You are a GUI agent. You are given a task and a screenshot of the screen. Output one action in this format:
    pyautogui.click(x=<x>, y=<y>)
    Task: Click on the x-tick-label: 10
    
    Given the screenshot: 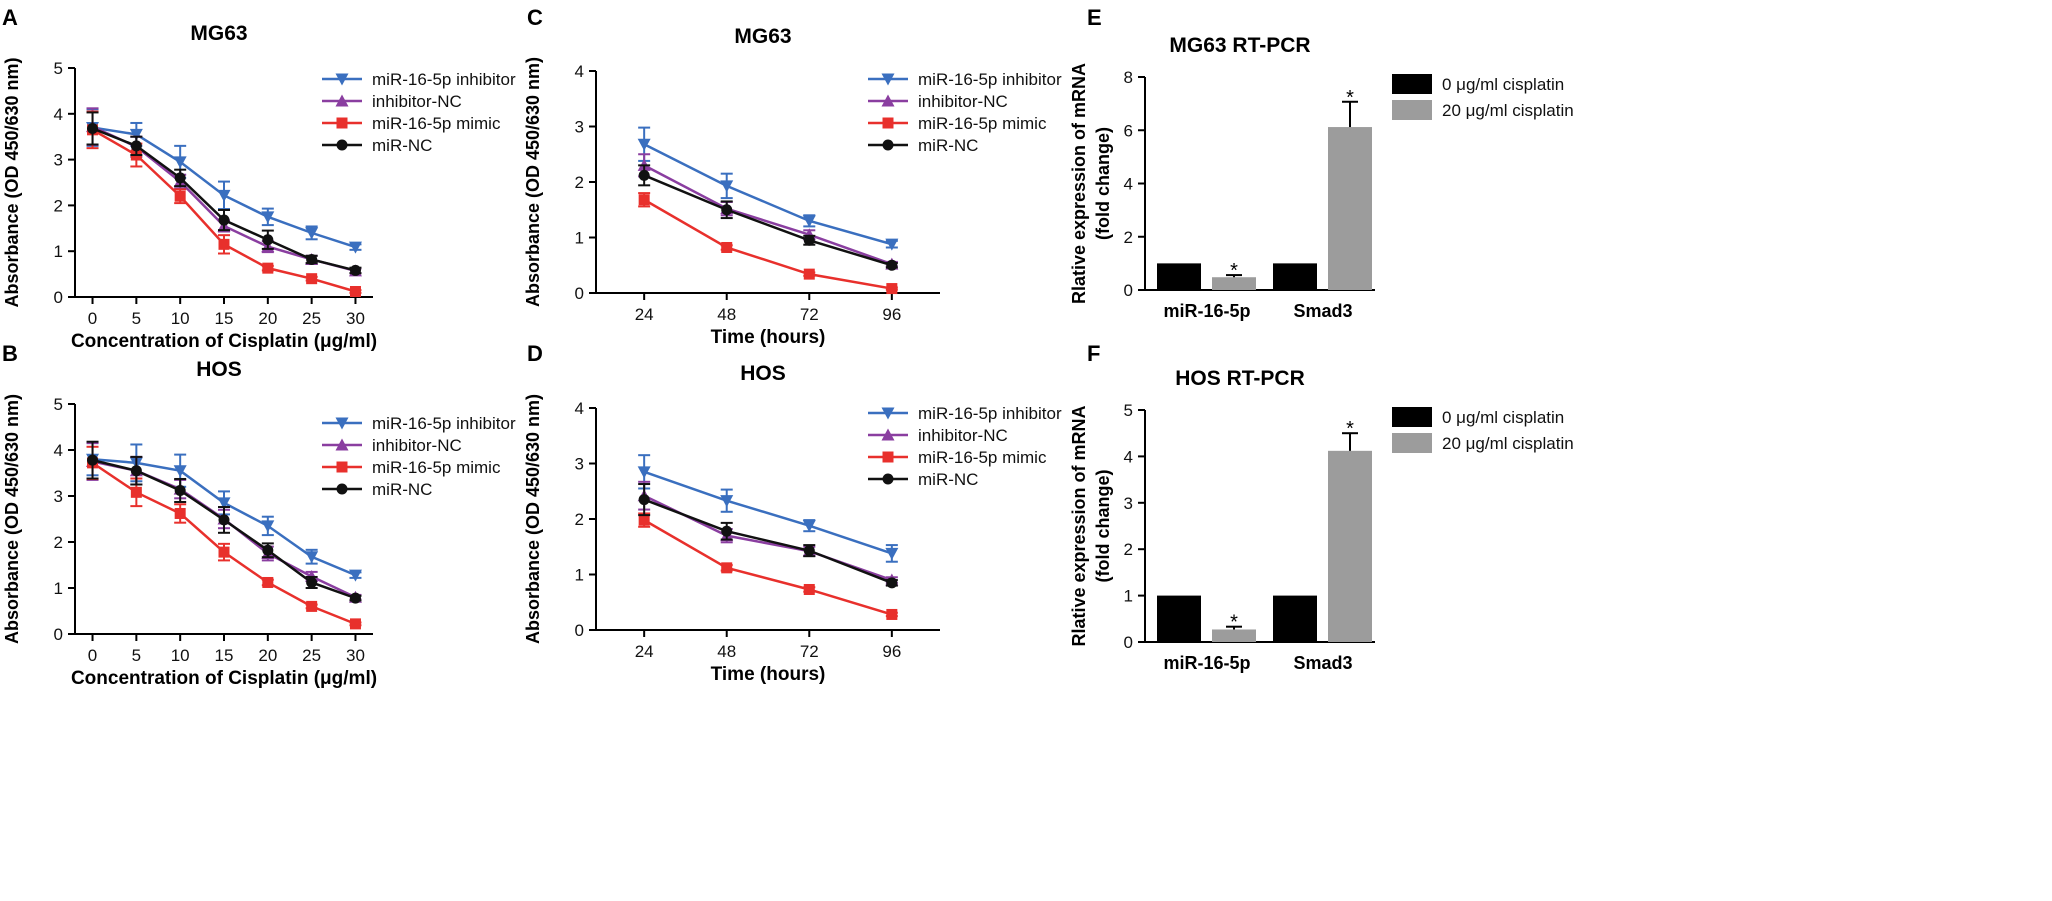 What is the action you would take?
    pyautogui.click(x=180, y=318)
    